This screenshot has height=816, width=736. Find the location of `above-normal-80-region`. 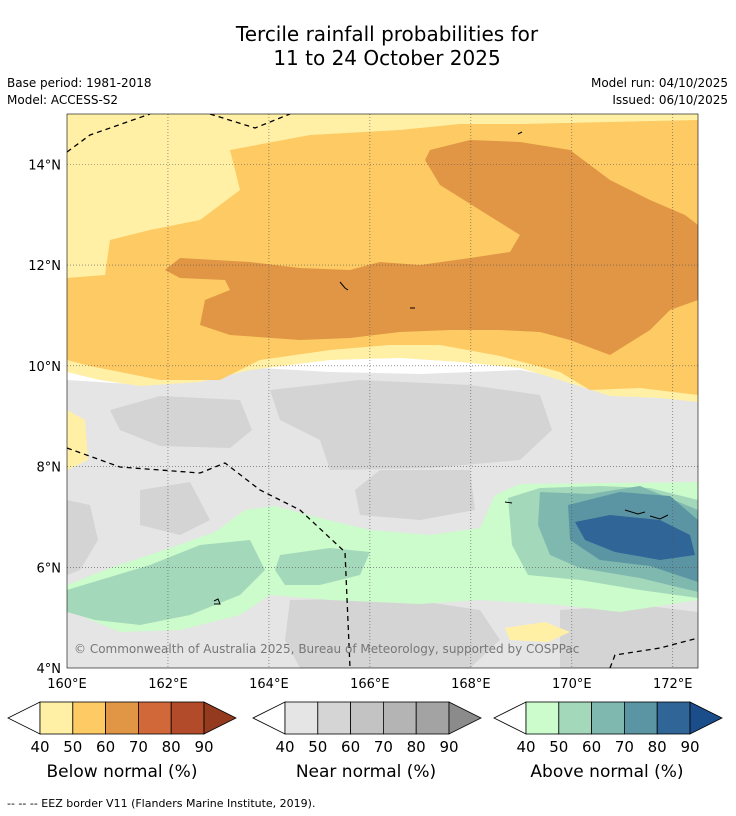

above-normal-80-region is located at coordinates (635, 537).